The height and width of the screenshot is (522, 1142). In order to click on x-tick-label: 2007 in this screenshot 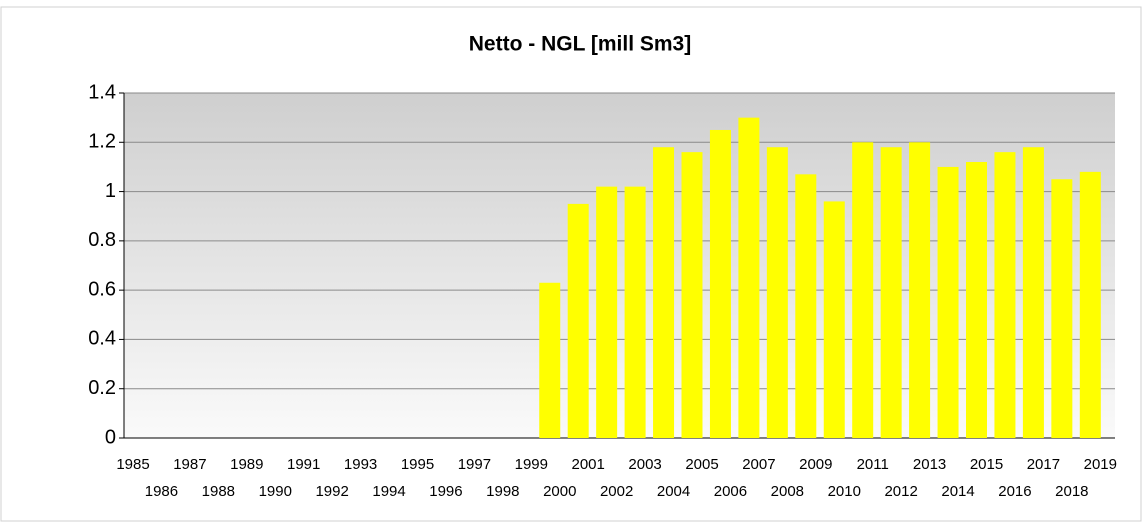, I will do `click(758, 464)`.